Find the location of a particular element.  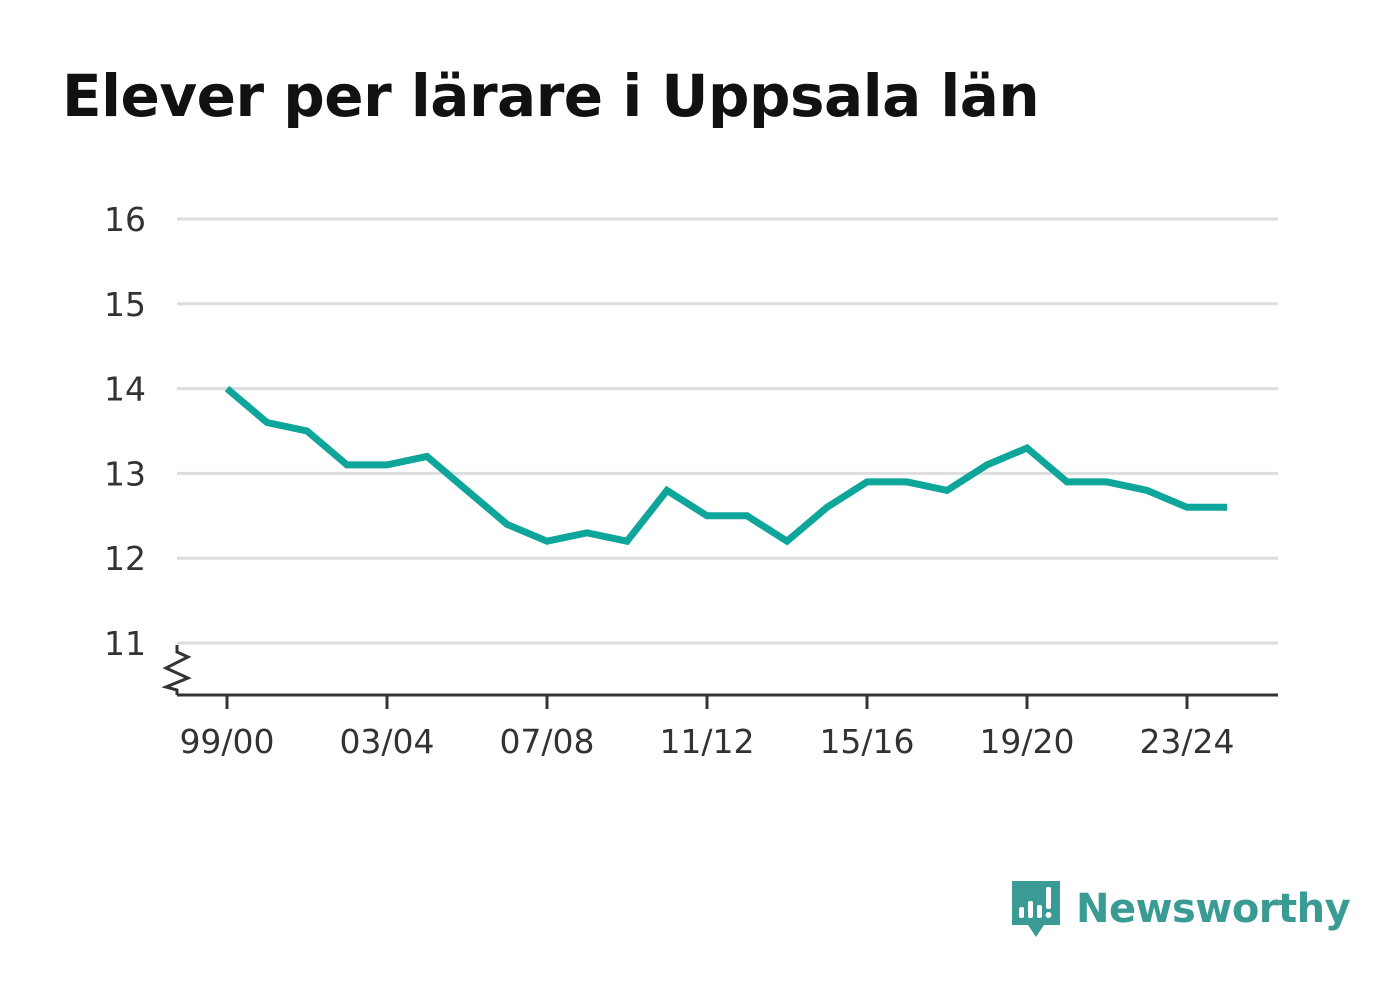

x-tick-label: 11/12 is located at coordinates (706, 741).